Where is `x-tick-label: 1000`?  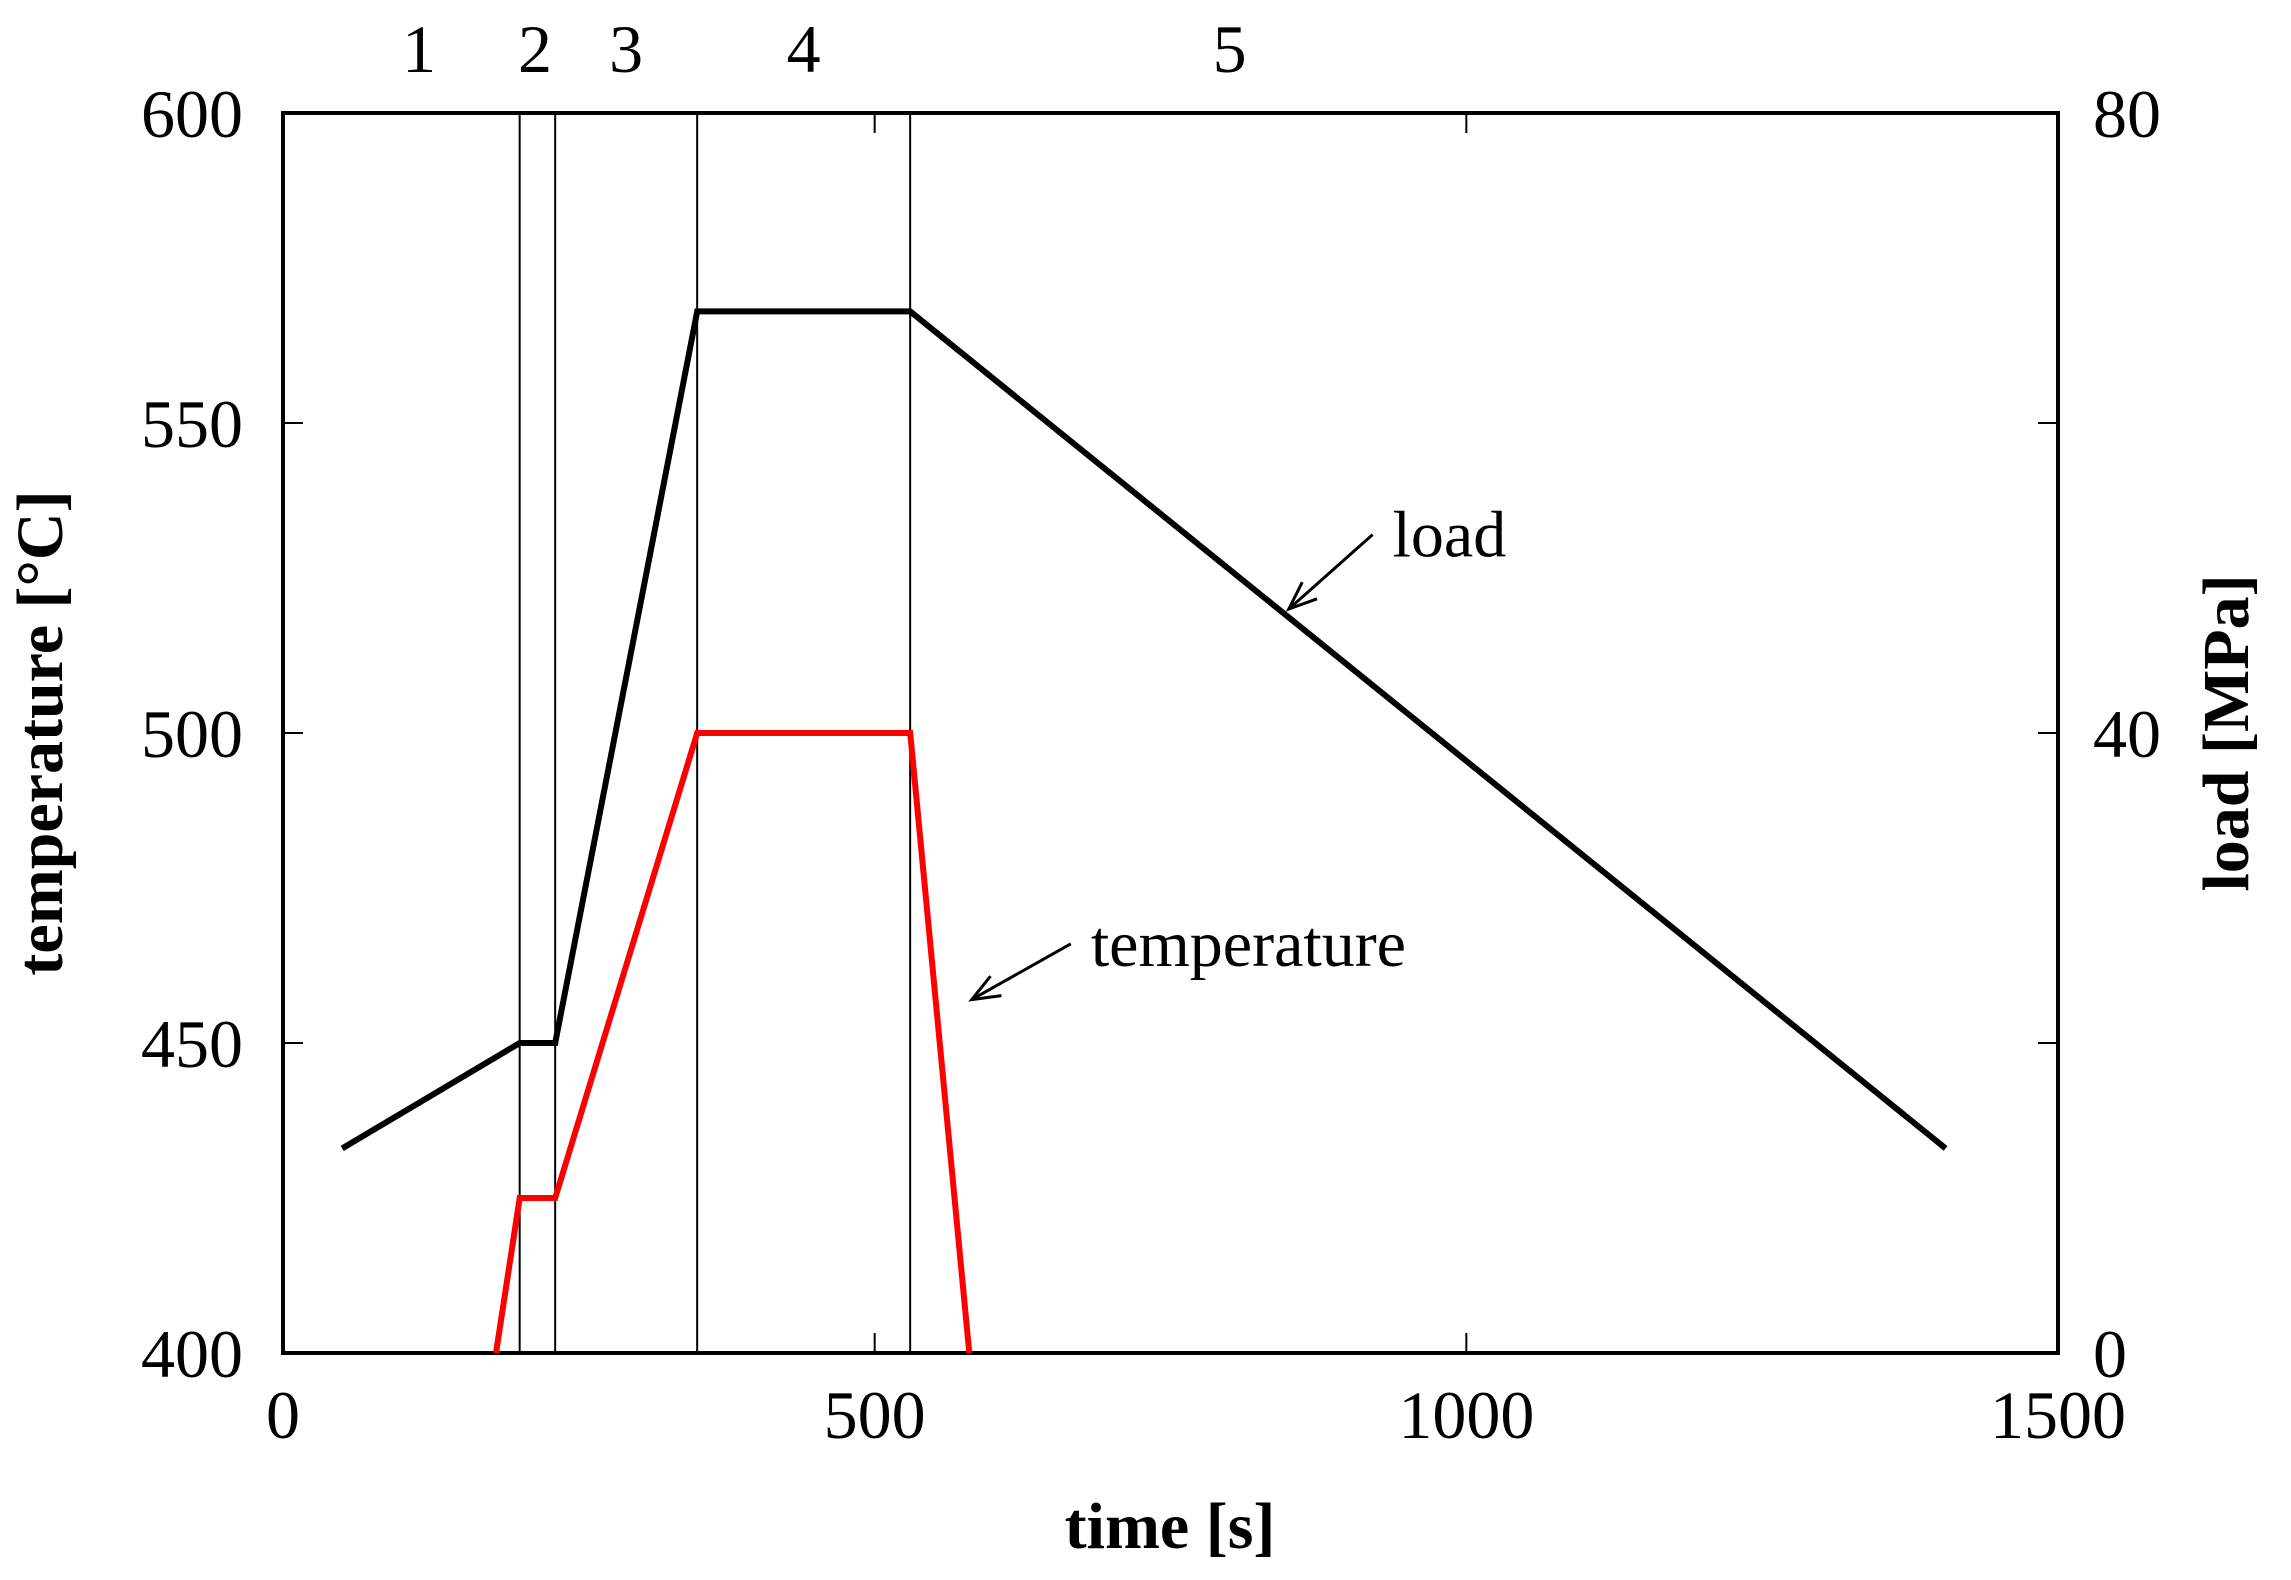
x-tick-label: 1000 is located at coordinates (1466, 1415).